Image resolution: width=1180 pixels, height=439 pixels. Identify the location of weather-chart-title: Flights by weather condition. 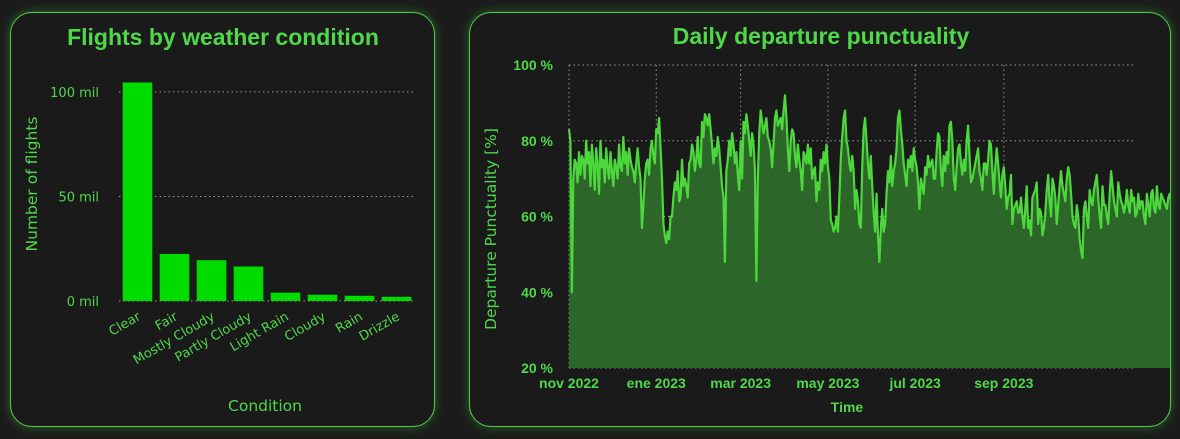
(223, 37).